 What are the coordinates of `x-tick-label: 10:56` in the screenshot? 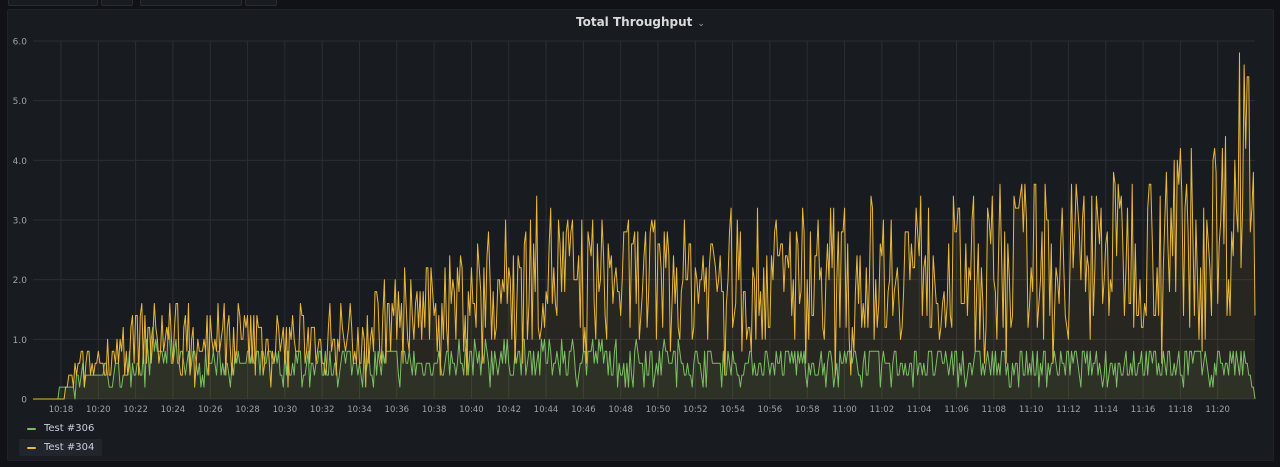 It's located at (770, 410).